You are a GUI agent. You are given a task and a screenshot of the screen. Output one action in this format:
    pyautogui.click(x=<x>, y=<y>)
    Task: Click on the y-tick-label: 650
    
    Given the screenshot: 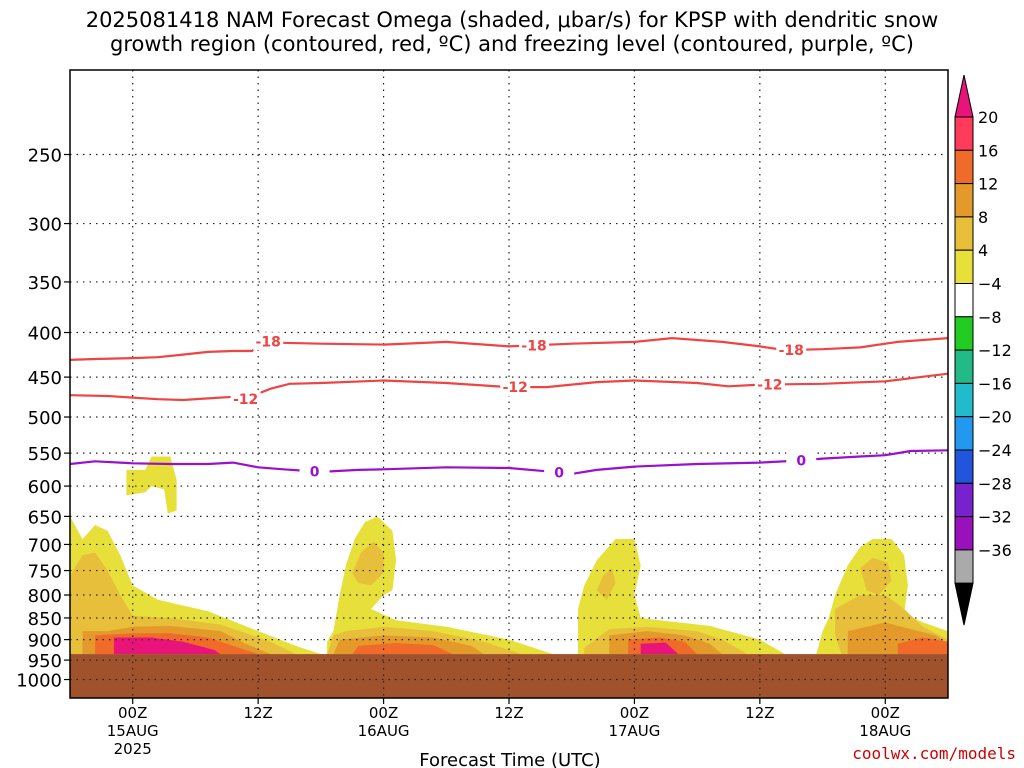 What is the action you would take?
    pyautogui.click(x=45, y=517)
    